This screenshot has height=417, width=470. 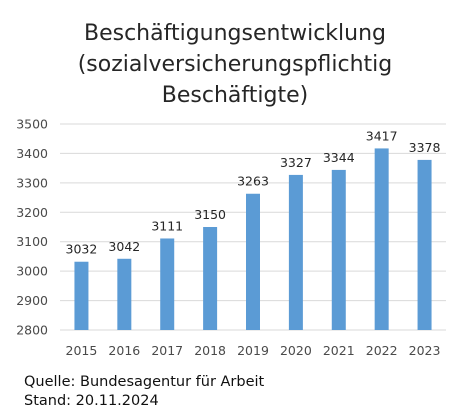 I want to click on data-label: 3378, so click(x=425, y=147).